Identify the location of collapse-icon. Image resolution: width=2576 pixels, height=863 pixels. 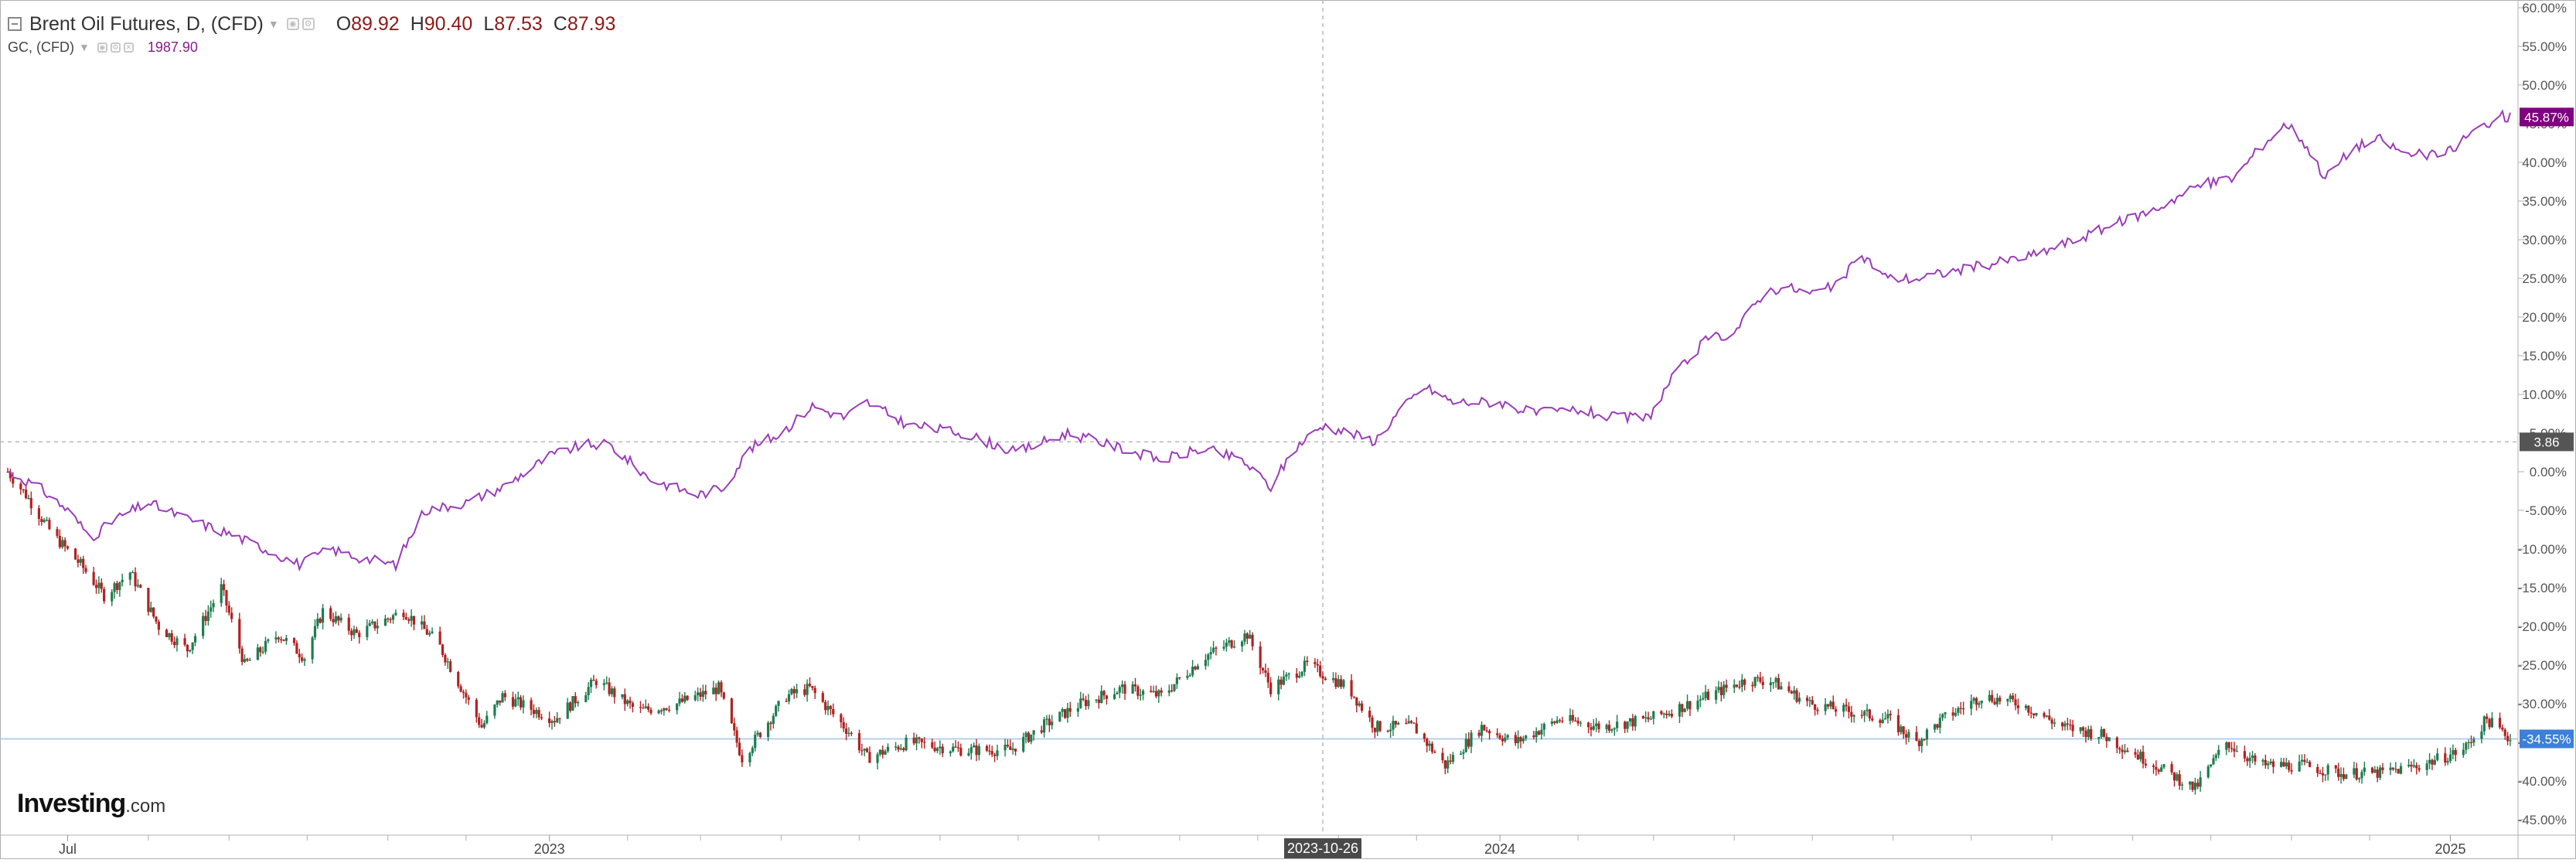
(15, 24).